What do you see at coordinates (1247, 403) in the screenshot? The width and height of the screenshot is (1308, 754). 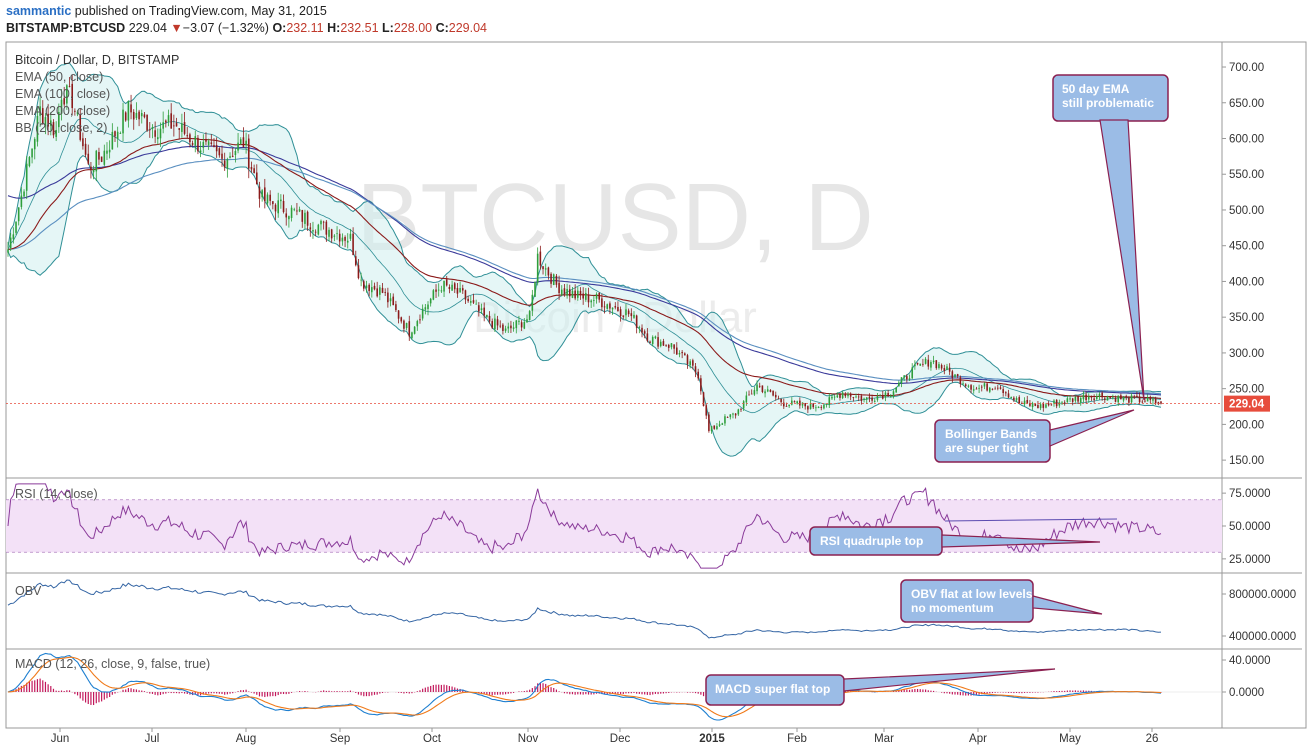 I see `last-price-badge` at bounding box center [1247, 403].